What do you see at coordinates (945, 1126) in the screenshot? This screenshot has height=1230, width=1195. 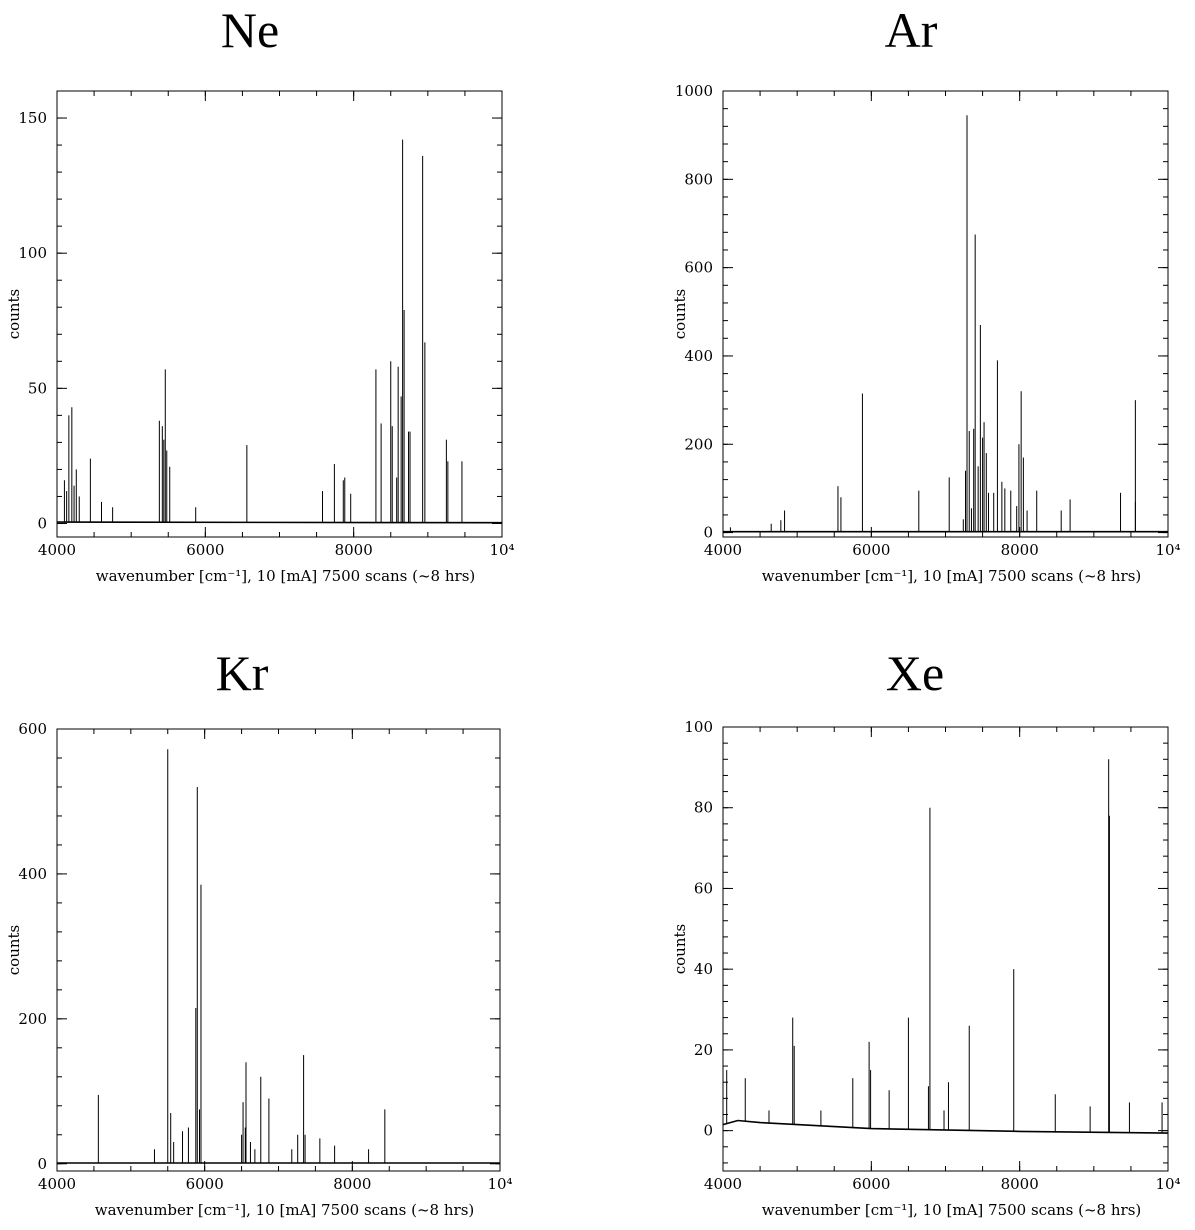 I see `spectrum-baseline-xe` at bounding box center [945, 1126].